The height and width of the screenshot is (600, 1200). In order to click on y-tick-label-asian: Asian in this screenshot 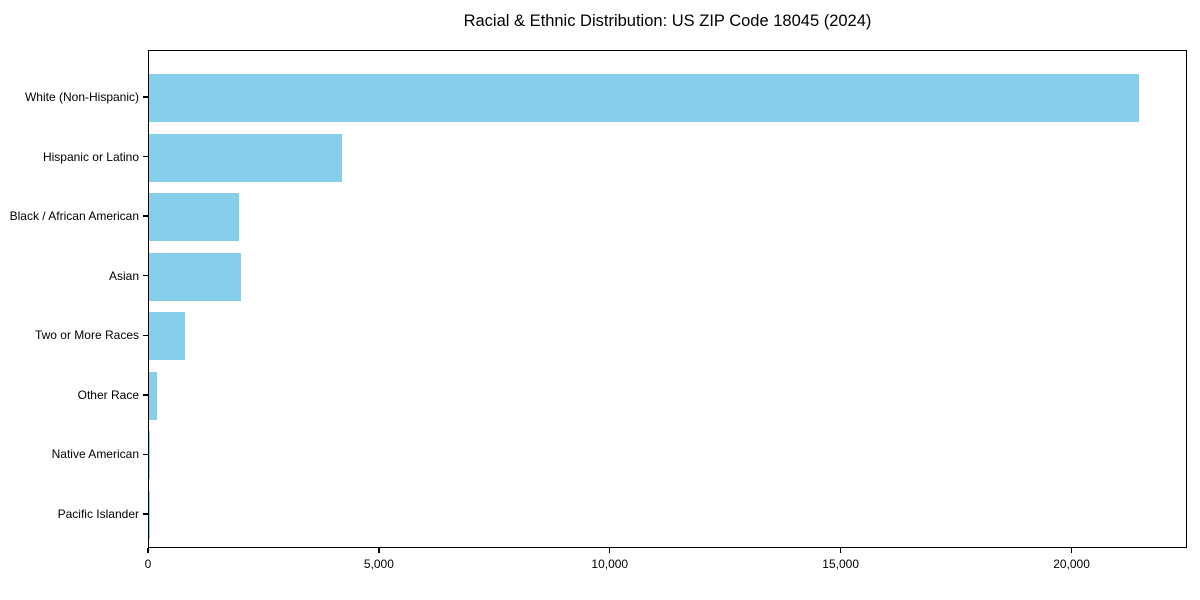, I will do `click(123, 275)`.